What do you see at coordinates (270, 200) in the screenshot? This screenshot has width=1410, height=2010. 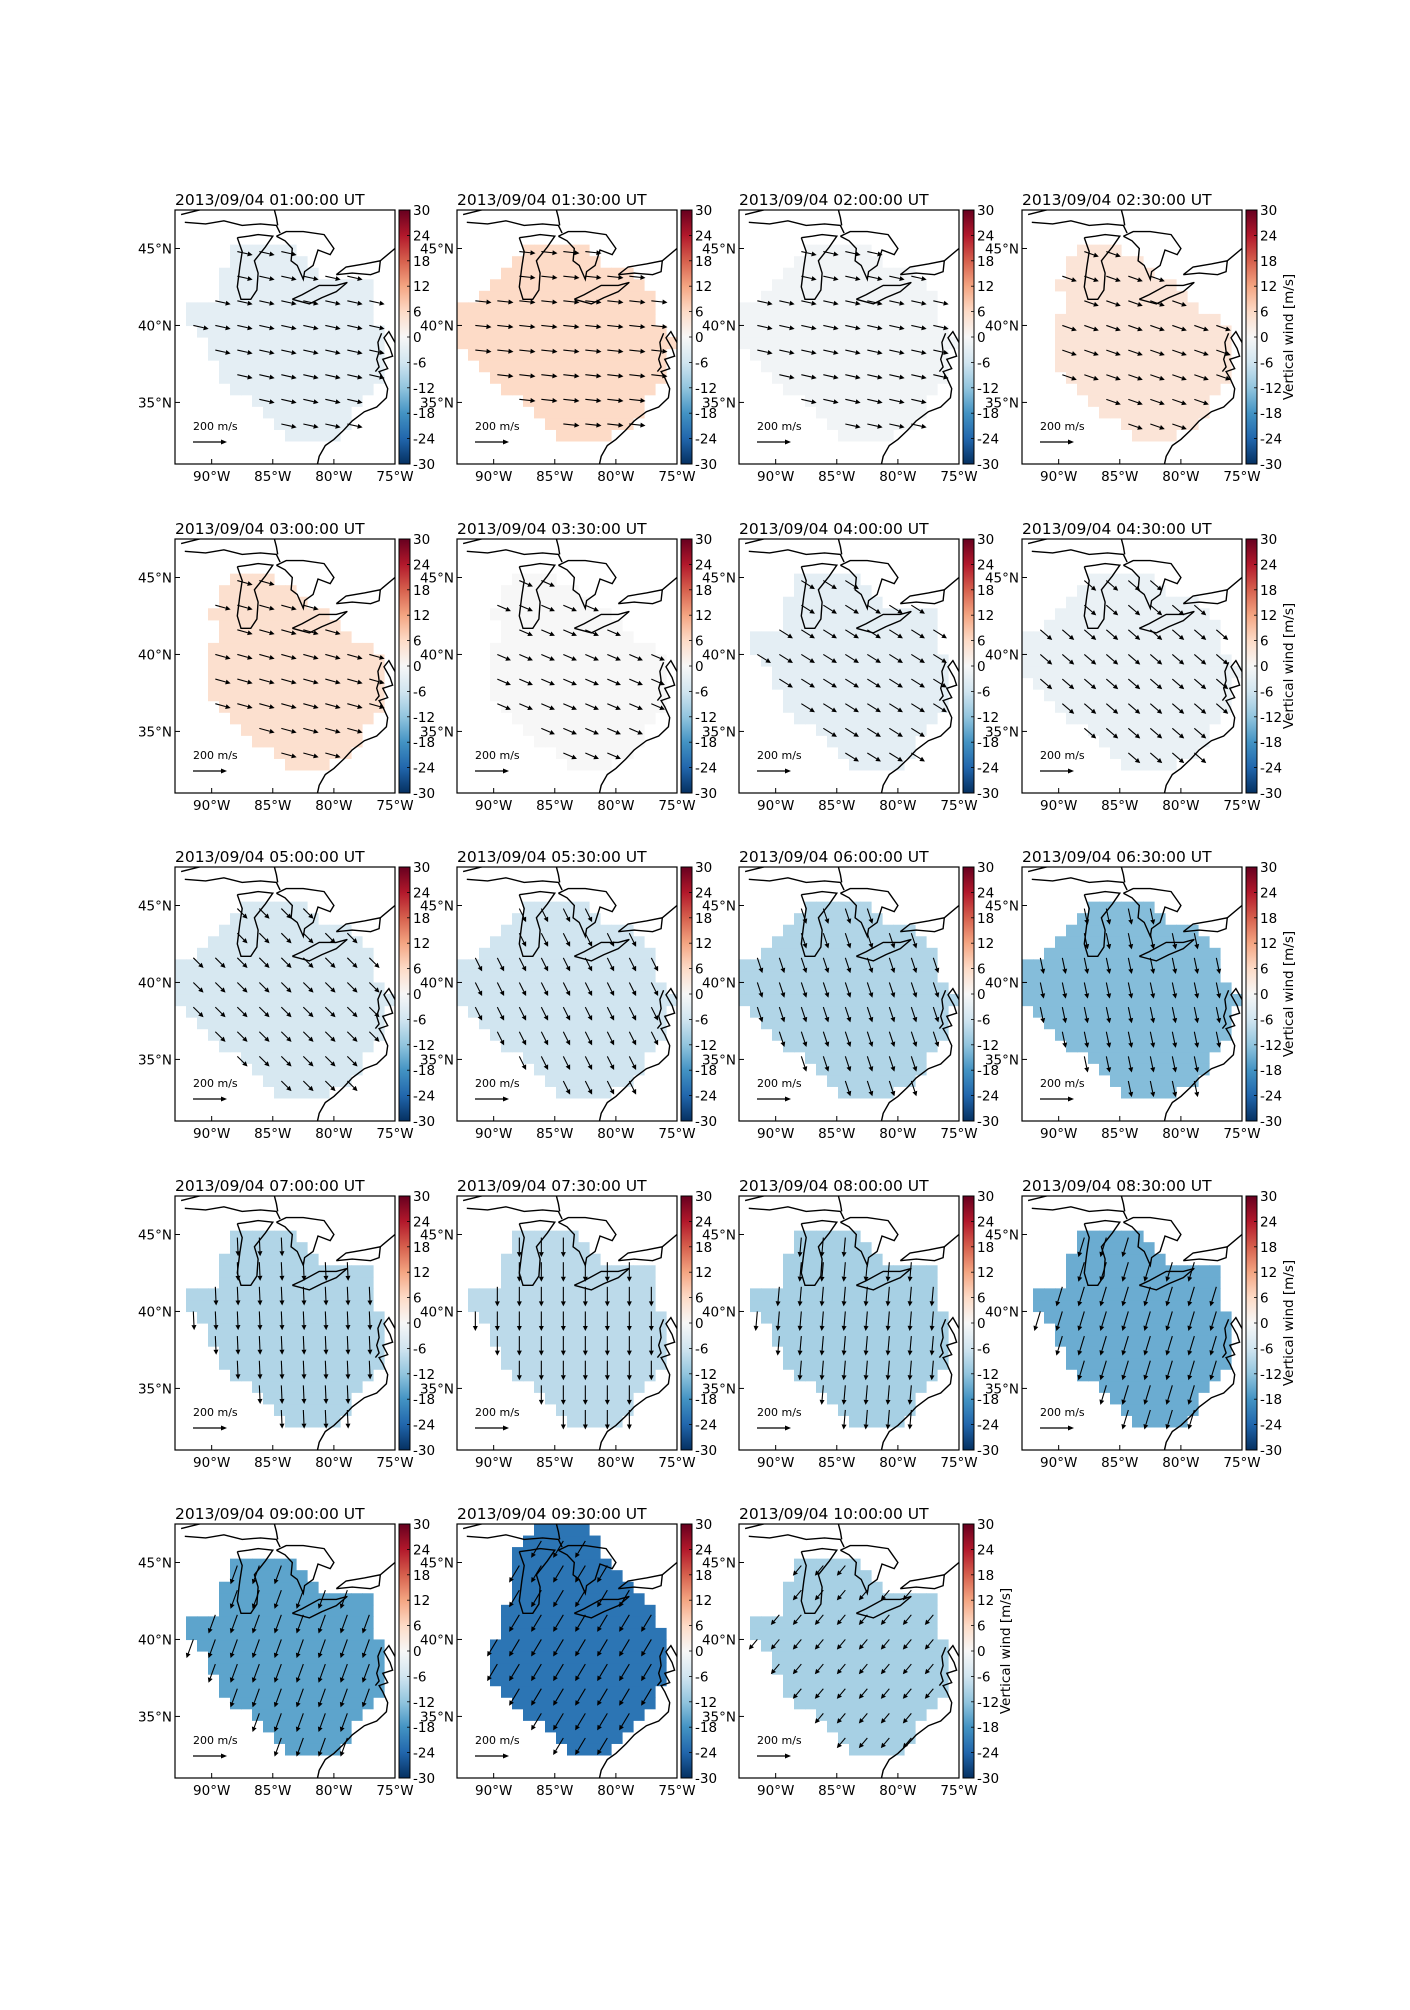 I see `panel-title: 2013/09/04 01:00:00 UT` at bounding box center [270, 200].